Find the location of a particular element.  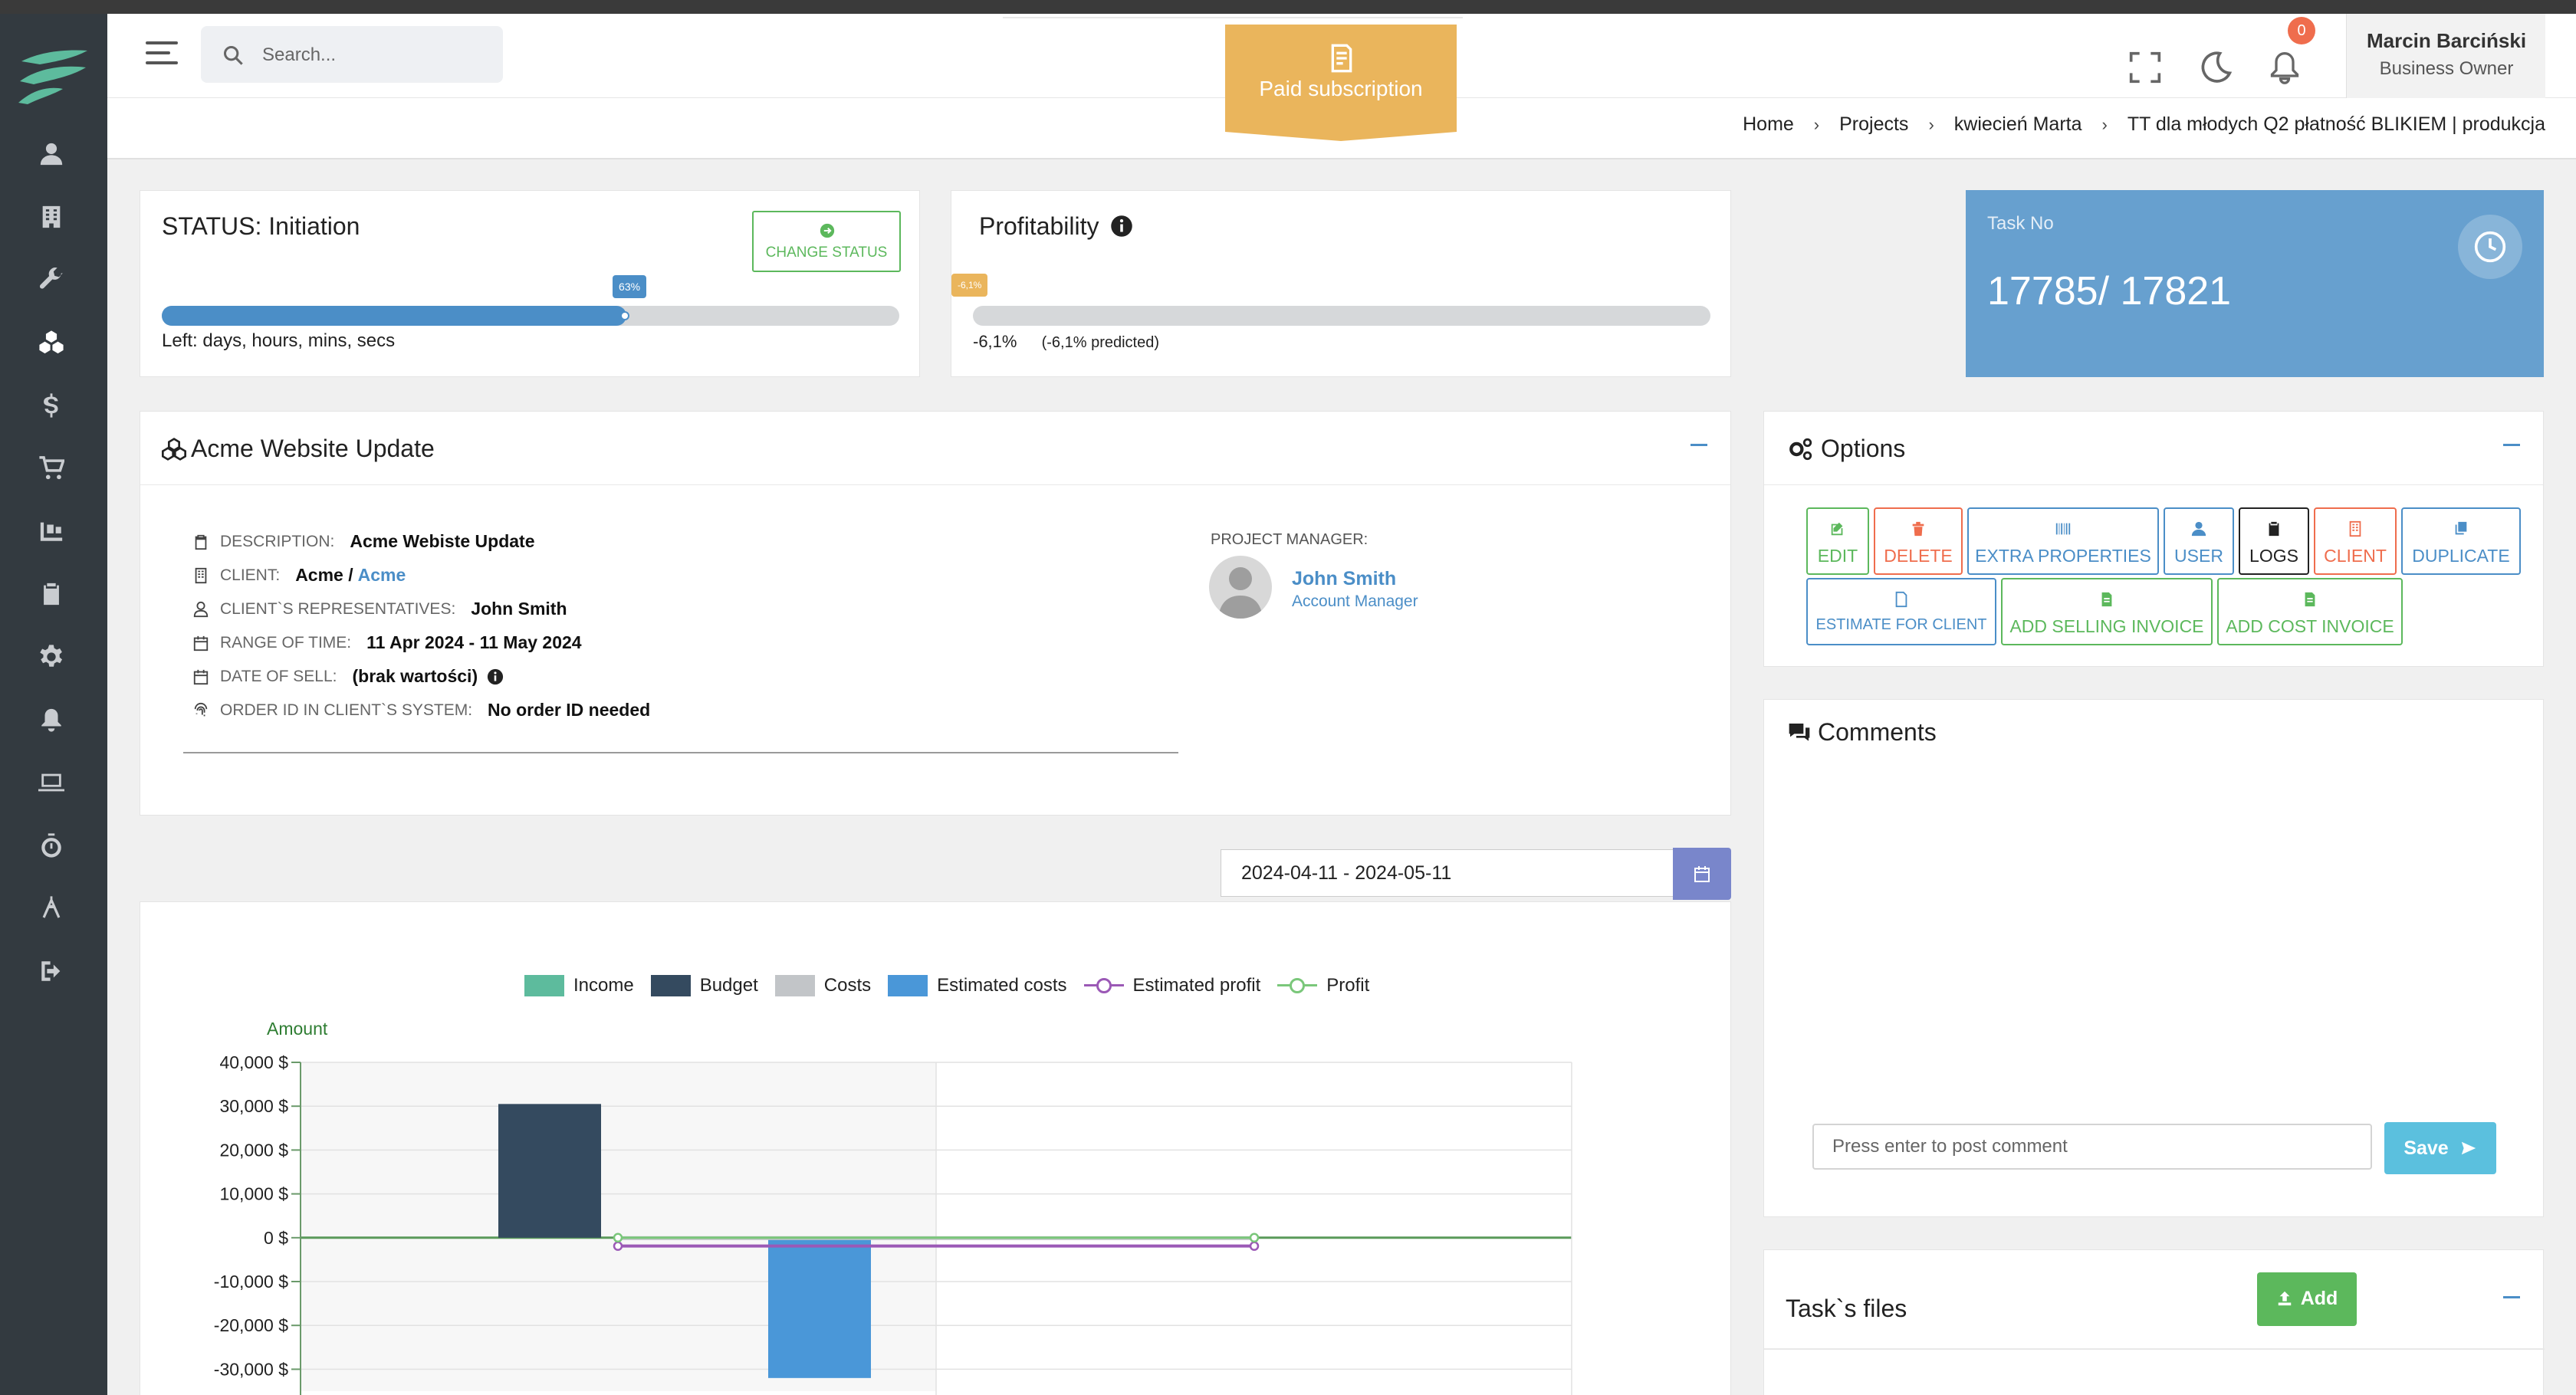

profitability-value: -6,1% is located at coordinates (995, 342).